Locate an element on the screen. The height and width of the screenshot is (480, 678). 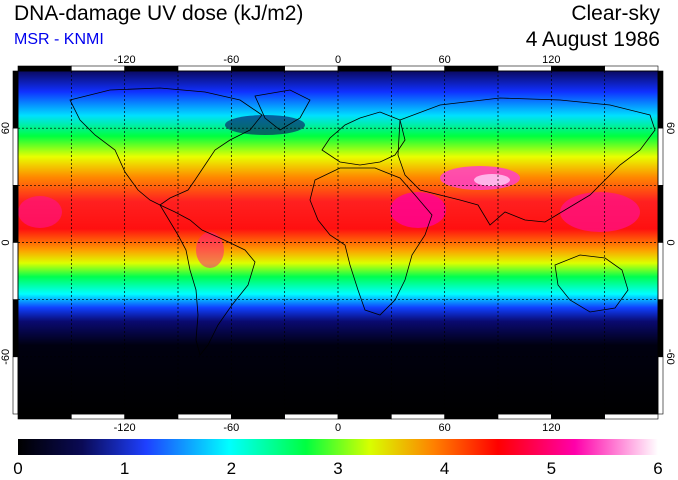
colorbar is located at coordinates (338, 447).